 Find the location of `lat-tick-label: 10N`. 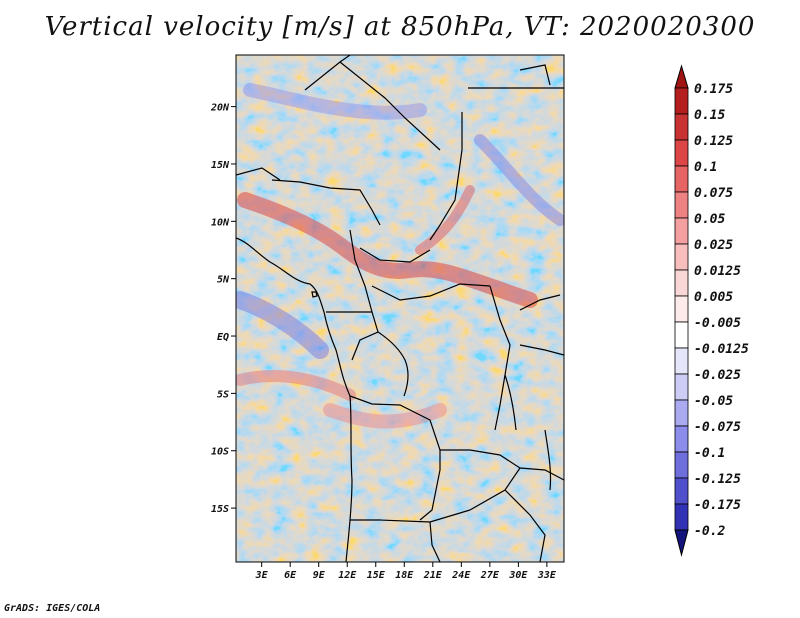

lat-tick-label: 10N is located at coordinates (220, 222).